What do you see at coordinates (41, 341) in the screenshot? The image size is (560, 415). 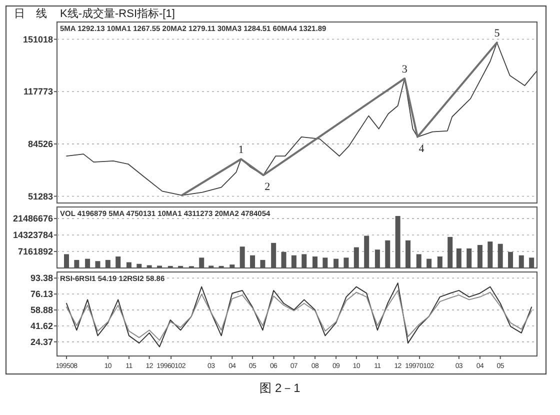 I see `y-tick-label: 24.37` at bounding box center [41, 341].